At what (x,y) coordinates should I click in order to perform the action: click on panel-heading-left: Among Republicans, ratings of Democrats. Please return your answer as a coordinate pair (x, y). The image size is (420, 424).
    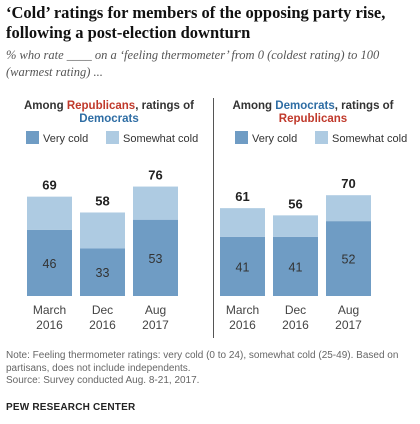
    Looking at the image, I should click on (109, 113).